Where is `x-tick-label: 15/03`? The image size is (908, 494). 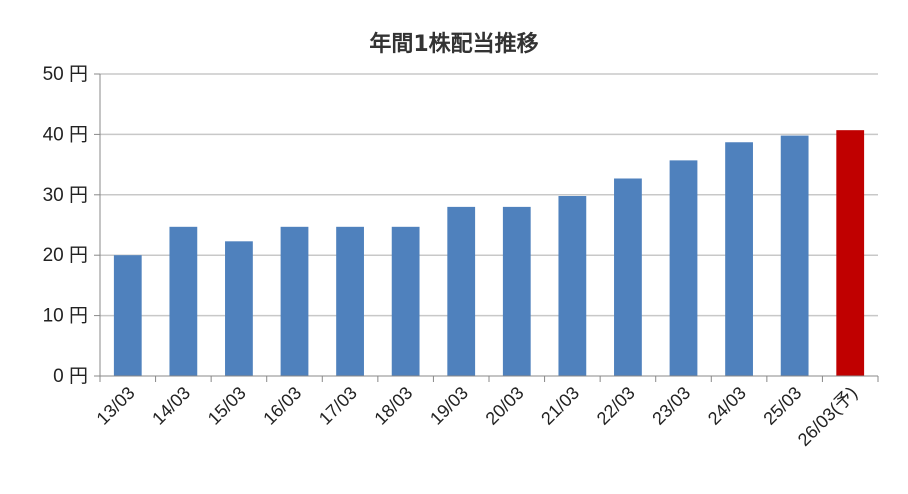
x-tick-label: 15/03 is located at coordinates (227, 406).